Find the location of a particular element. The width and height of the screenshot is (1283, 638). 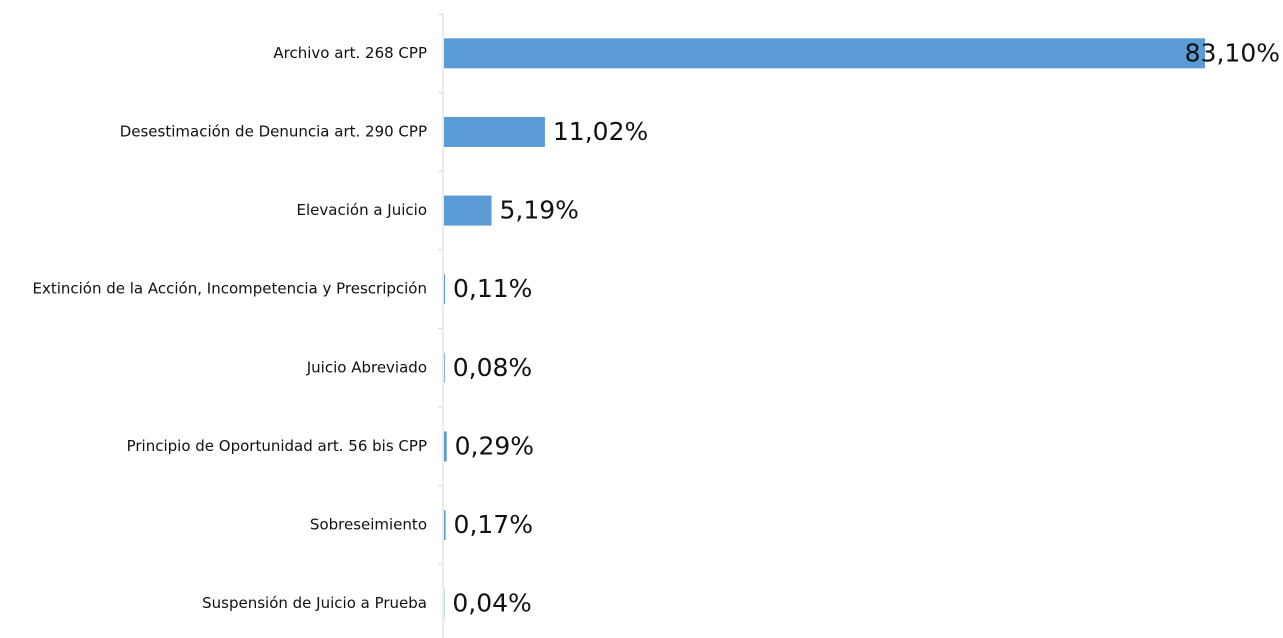

category-label: Archivo art. 268 CPP is located at coordinates (350, 53).